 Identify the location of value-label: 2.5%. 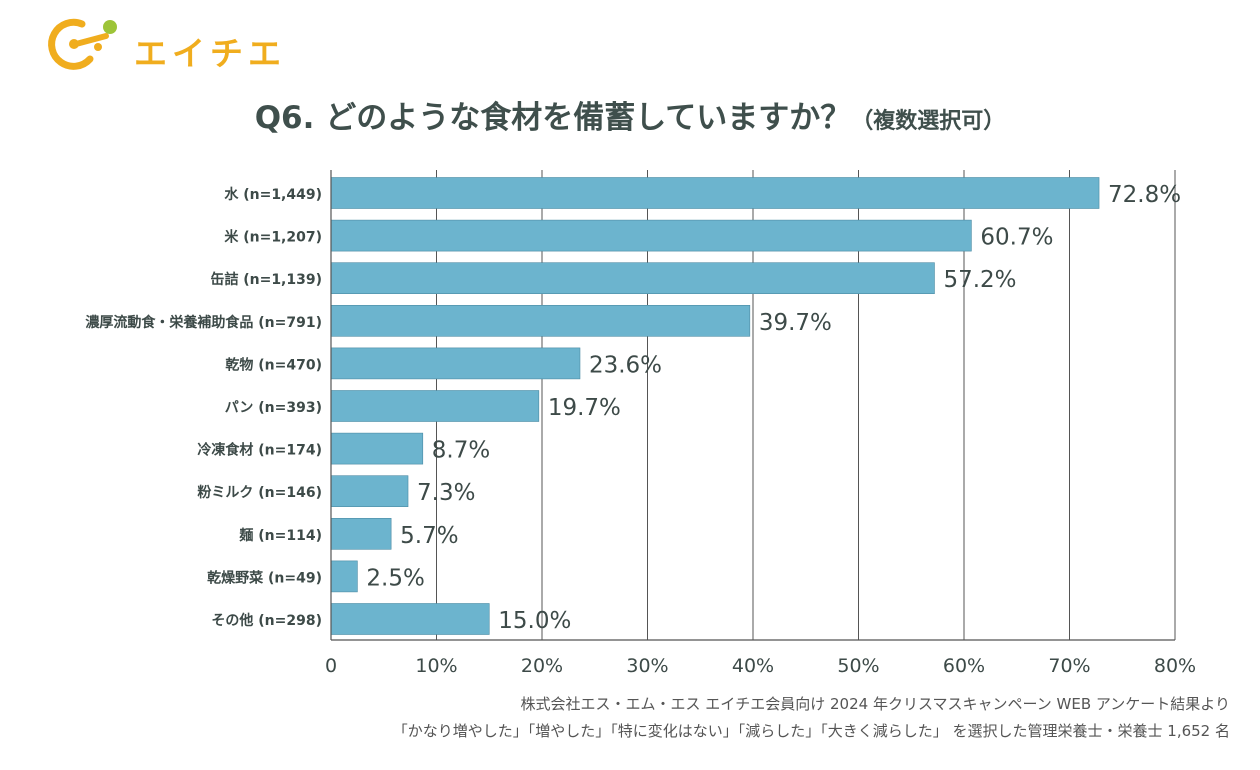
(395, 578).